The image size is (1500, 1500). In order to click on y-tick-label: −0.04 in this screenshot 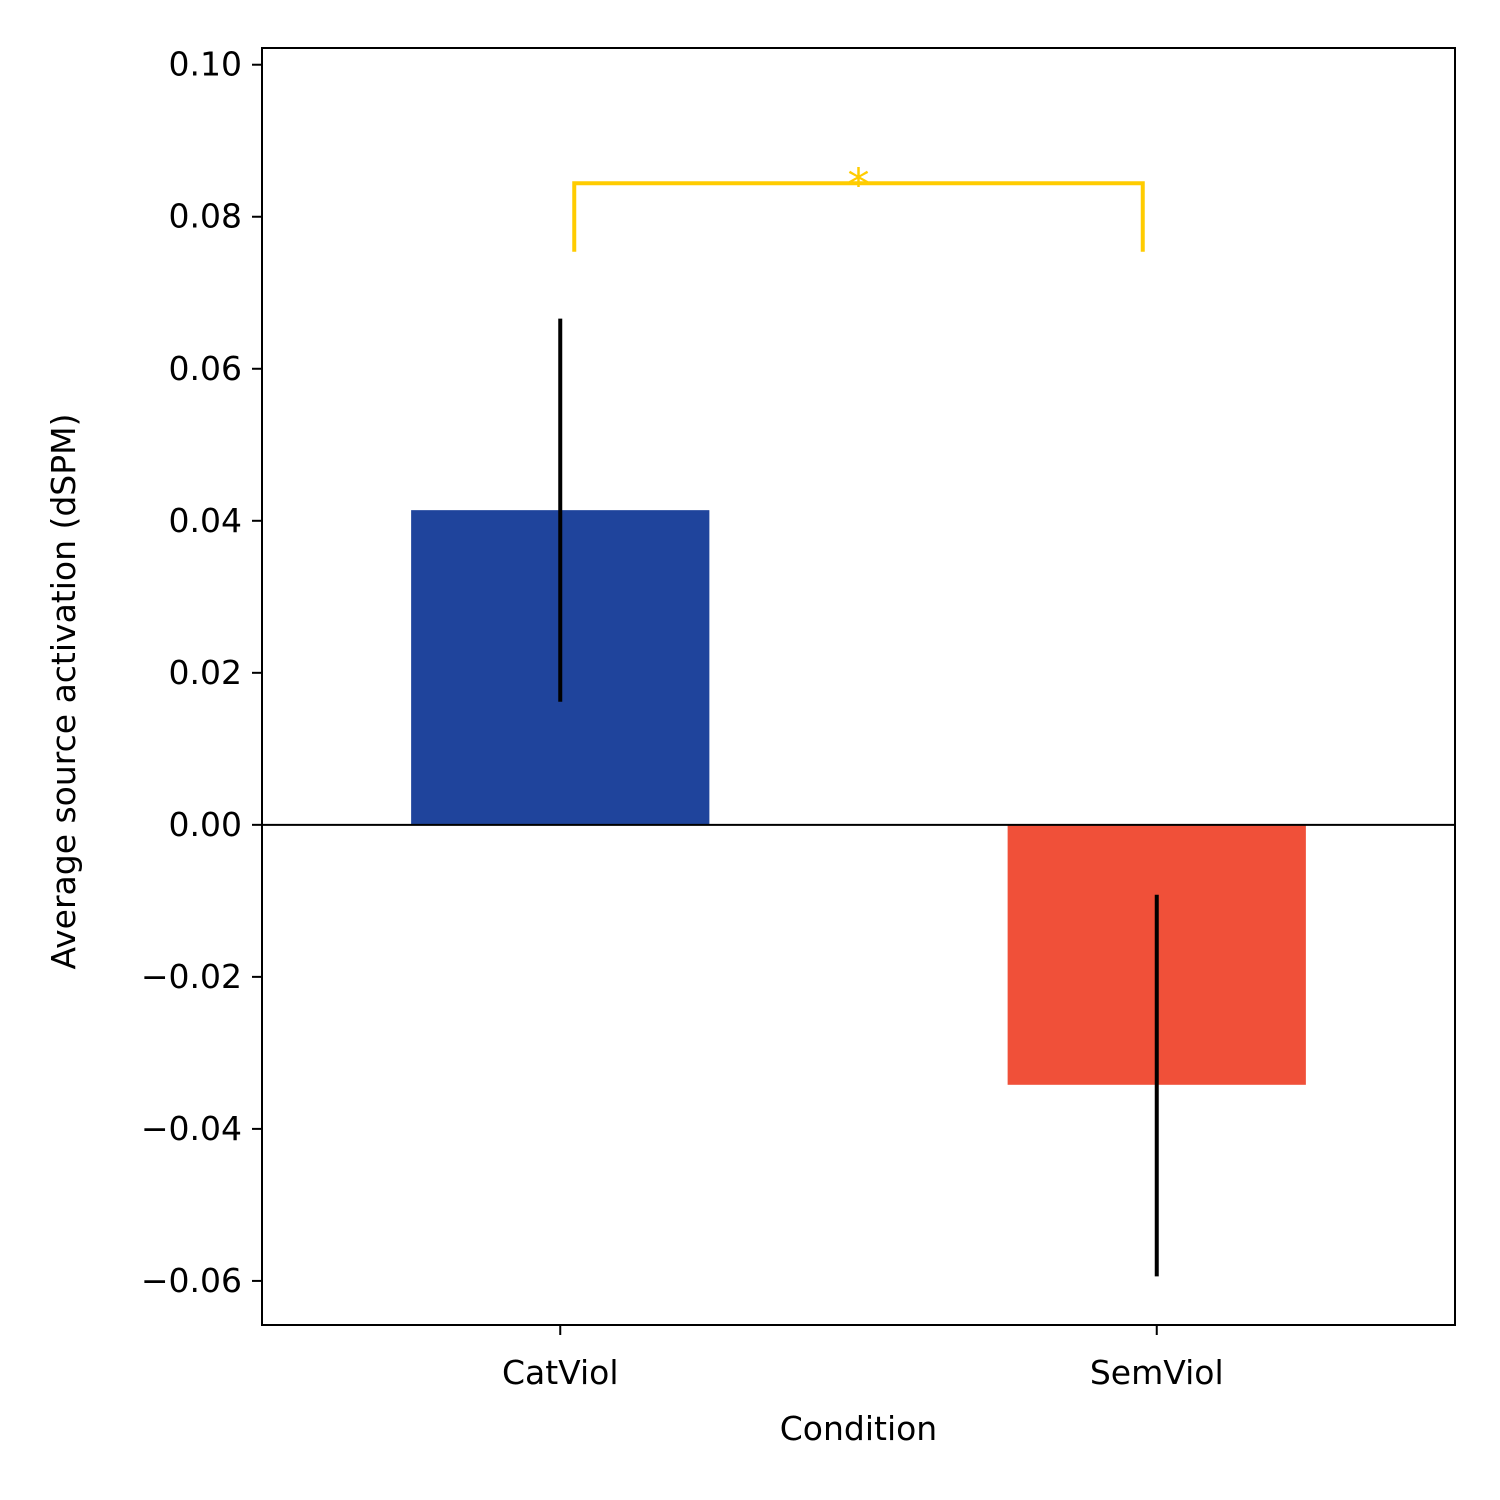, I will do `click(191, 1128)`.